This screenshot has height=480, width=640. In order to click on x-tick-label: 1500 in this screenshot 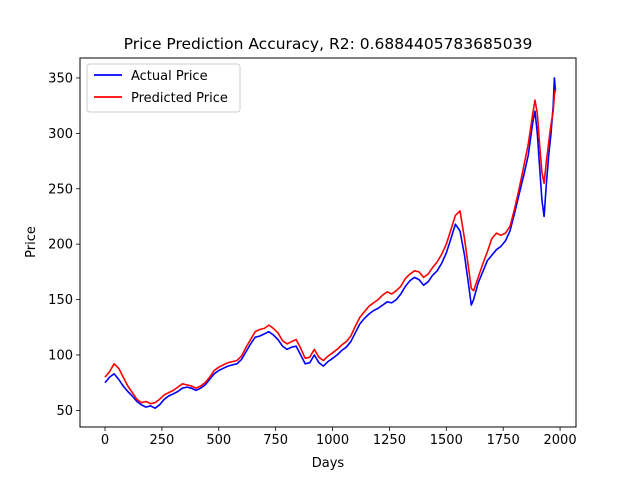, I will do `click(446, 440)`.